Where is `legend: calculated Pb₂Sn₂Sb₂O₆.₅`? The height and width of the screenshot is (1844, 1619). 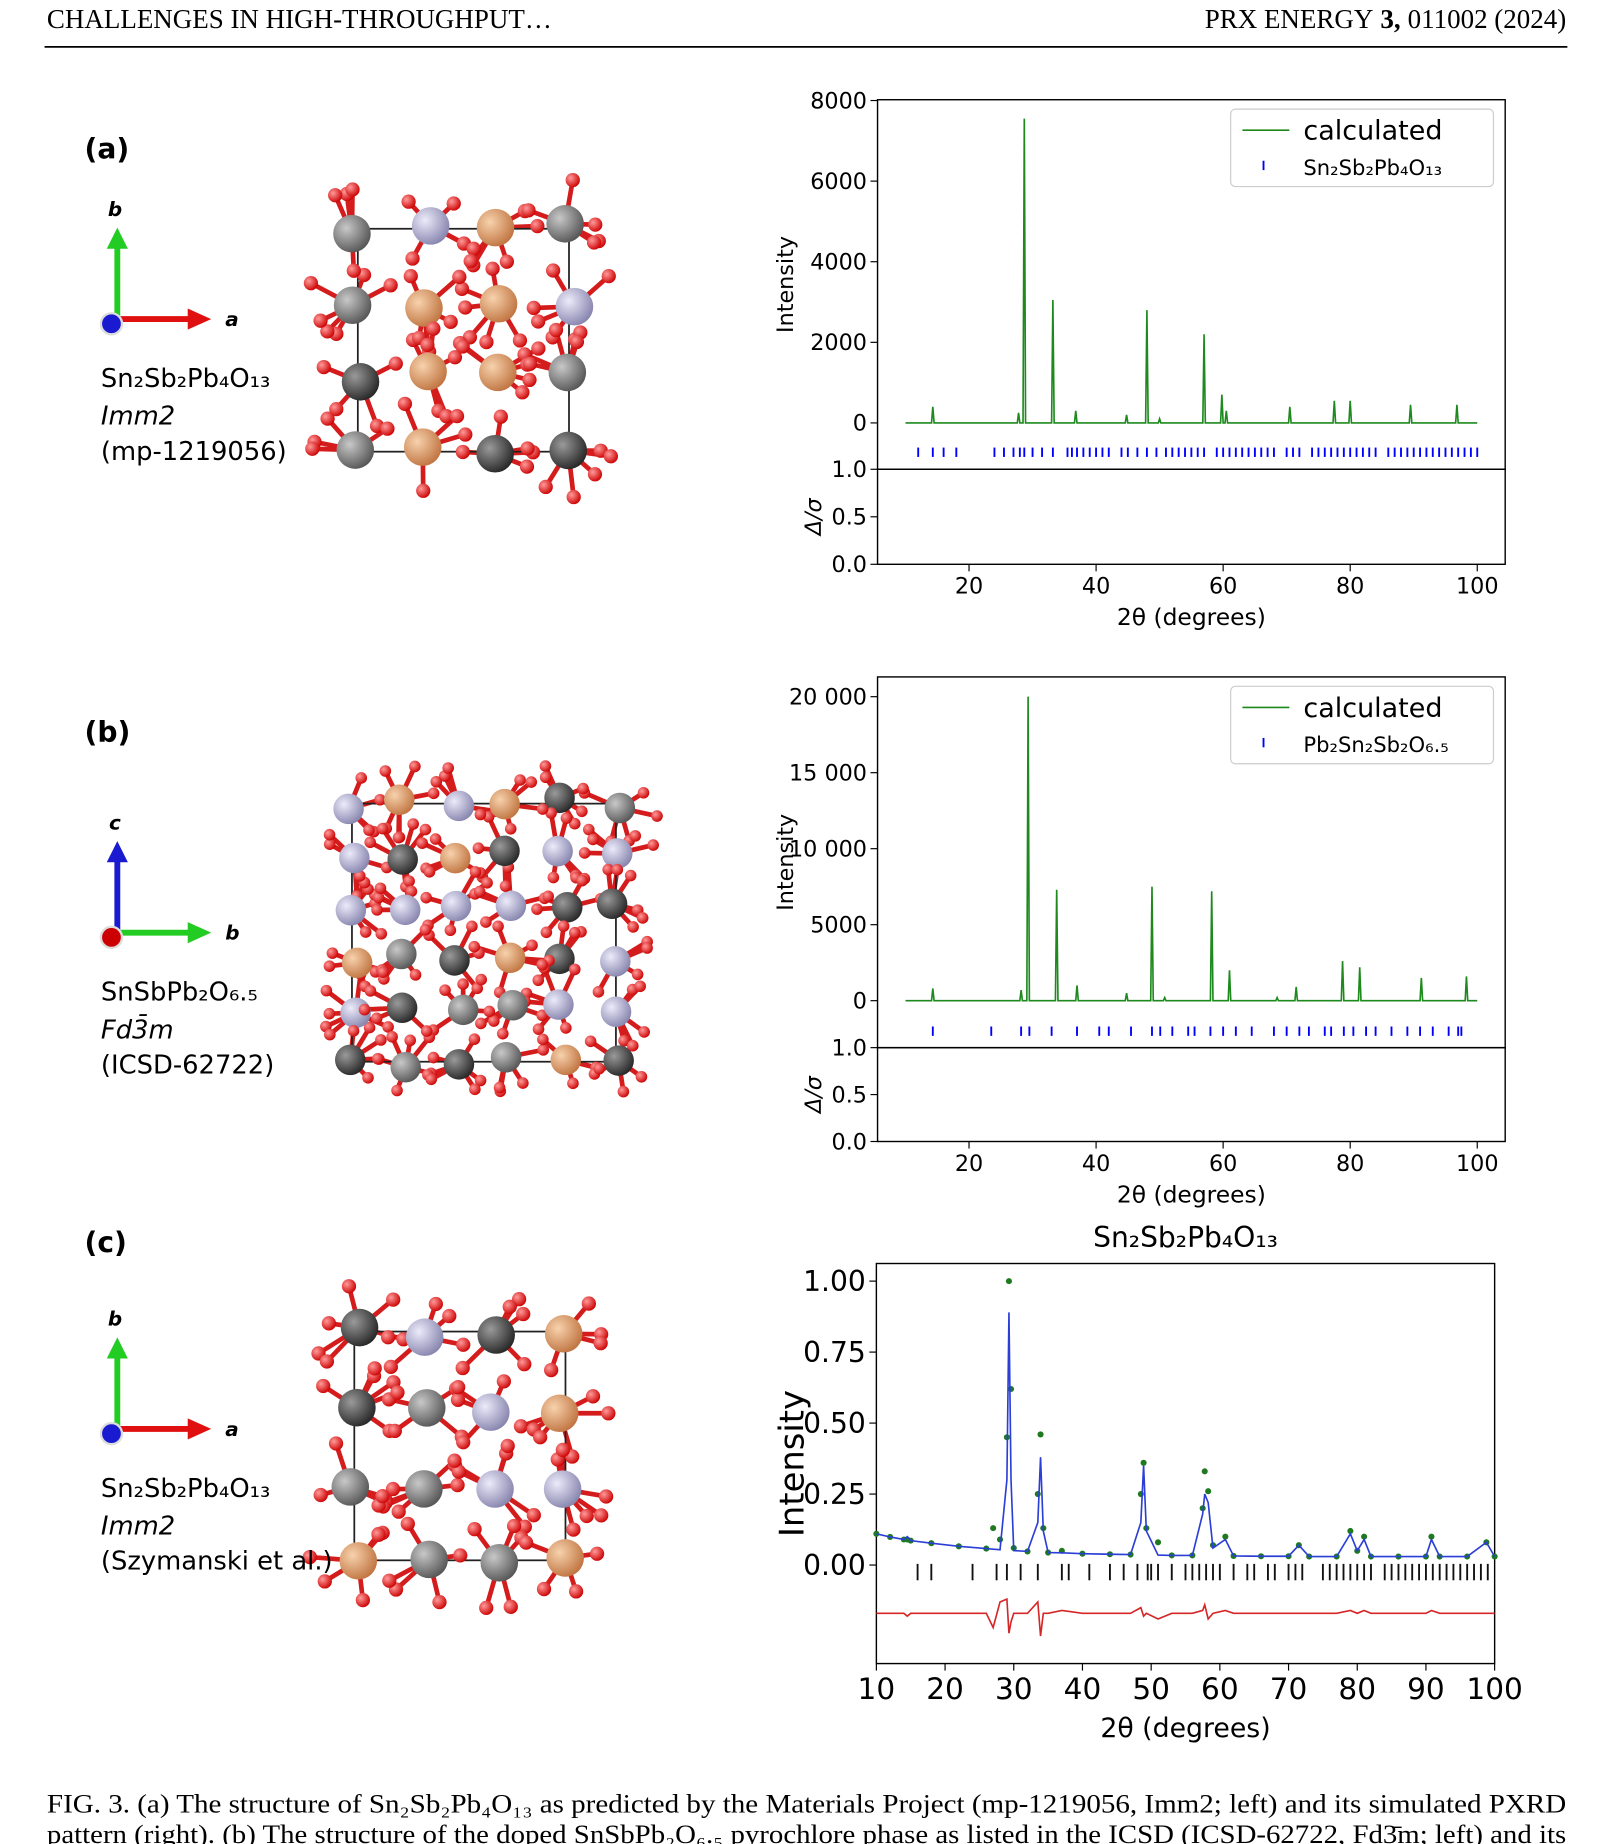 legend: calculated Pb₂Sn₂Sb₂O₆.₅ is located at coordinates (1362, 725).